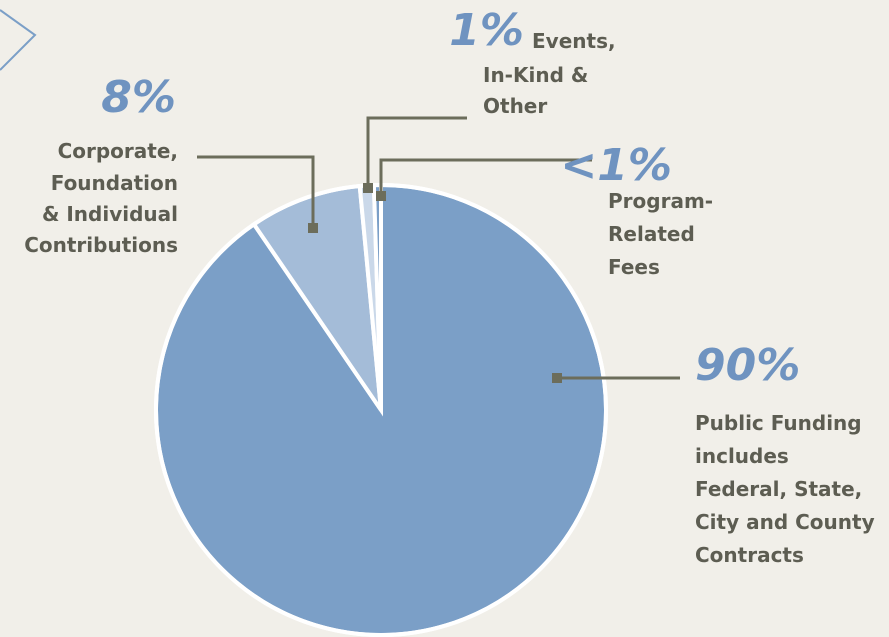  Describe the element at coordinates (616, 165) in the screenshot. I see `value-label: <1%` at that location.